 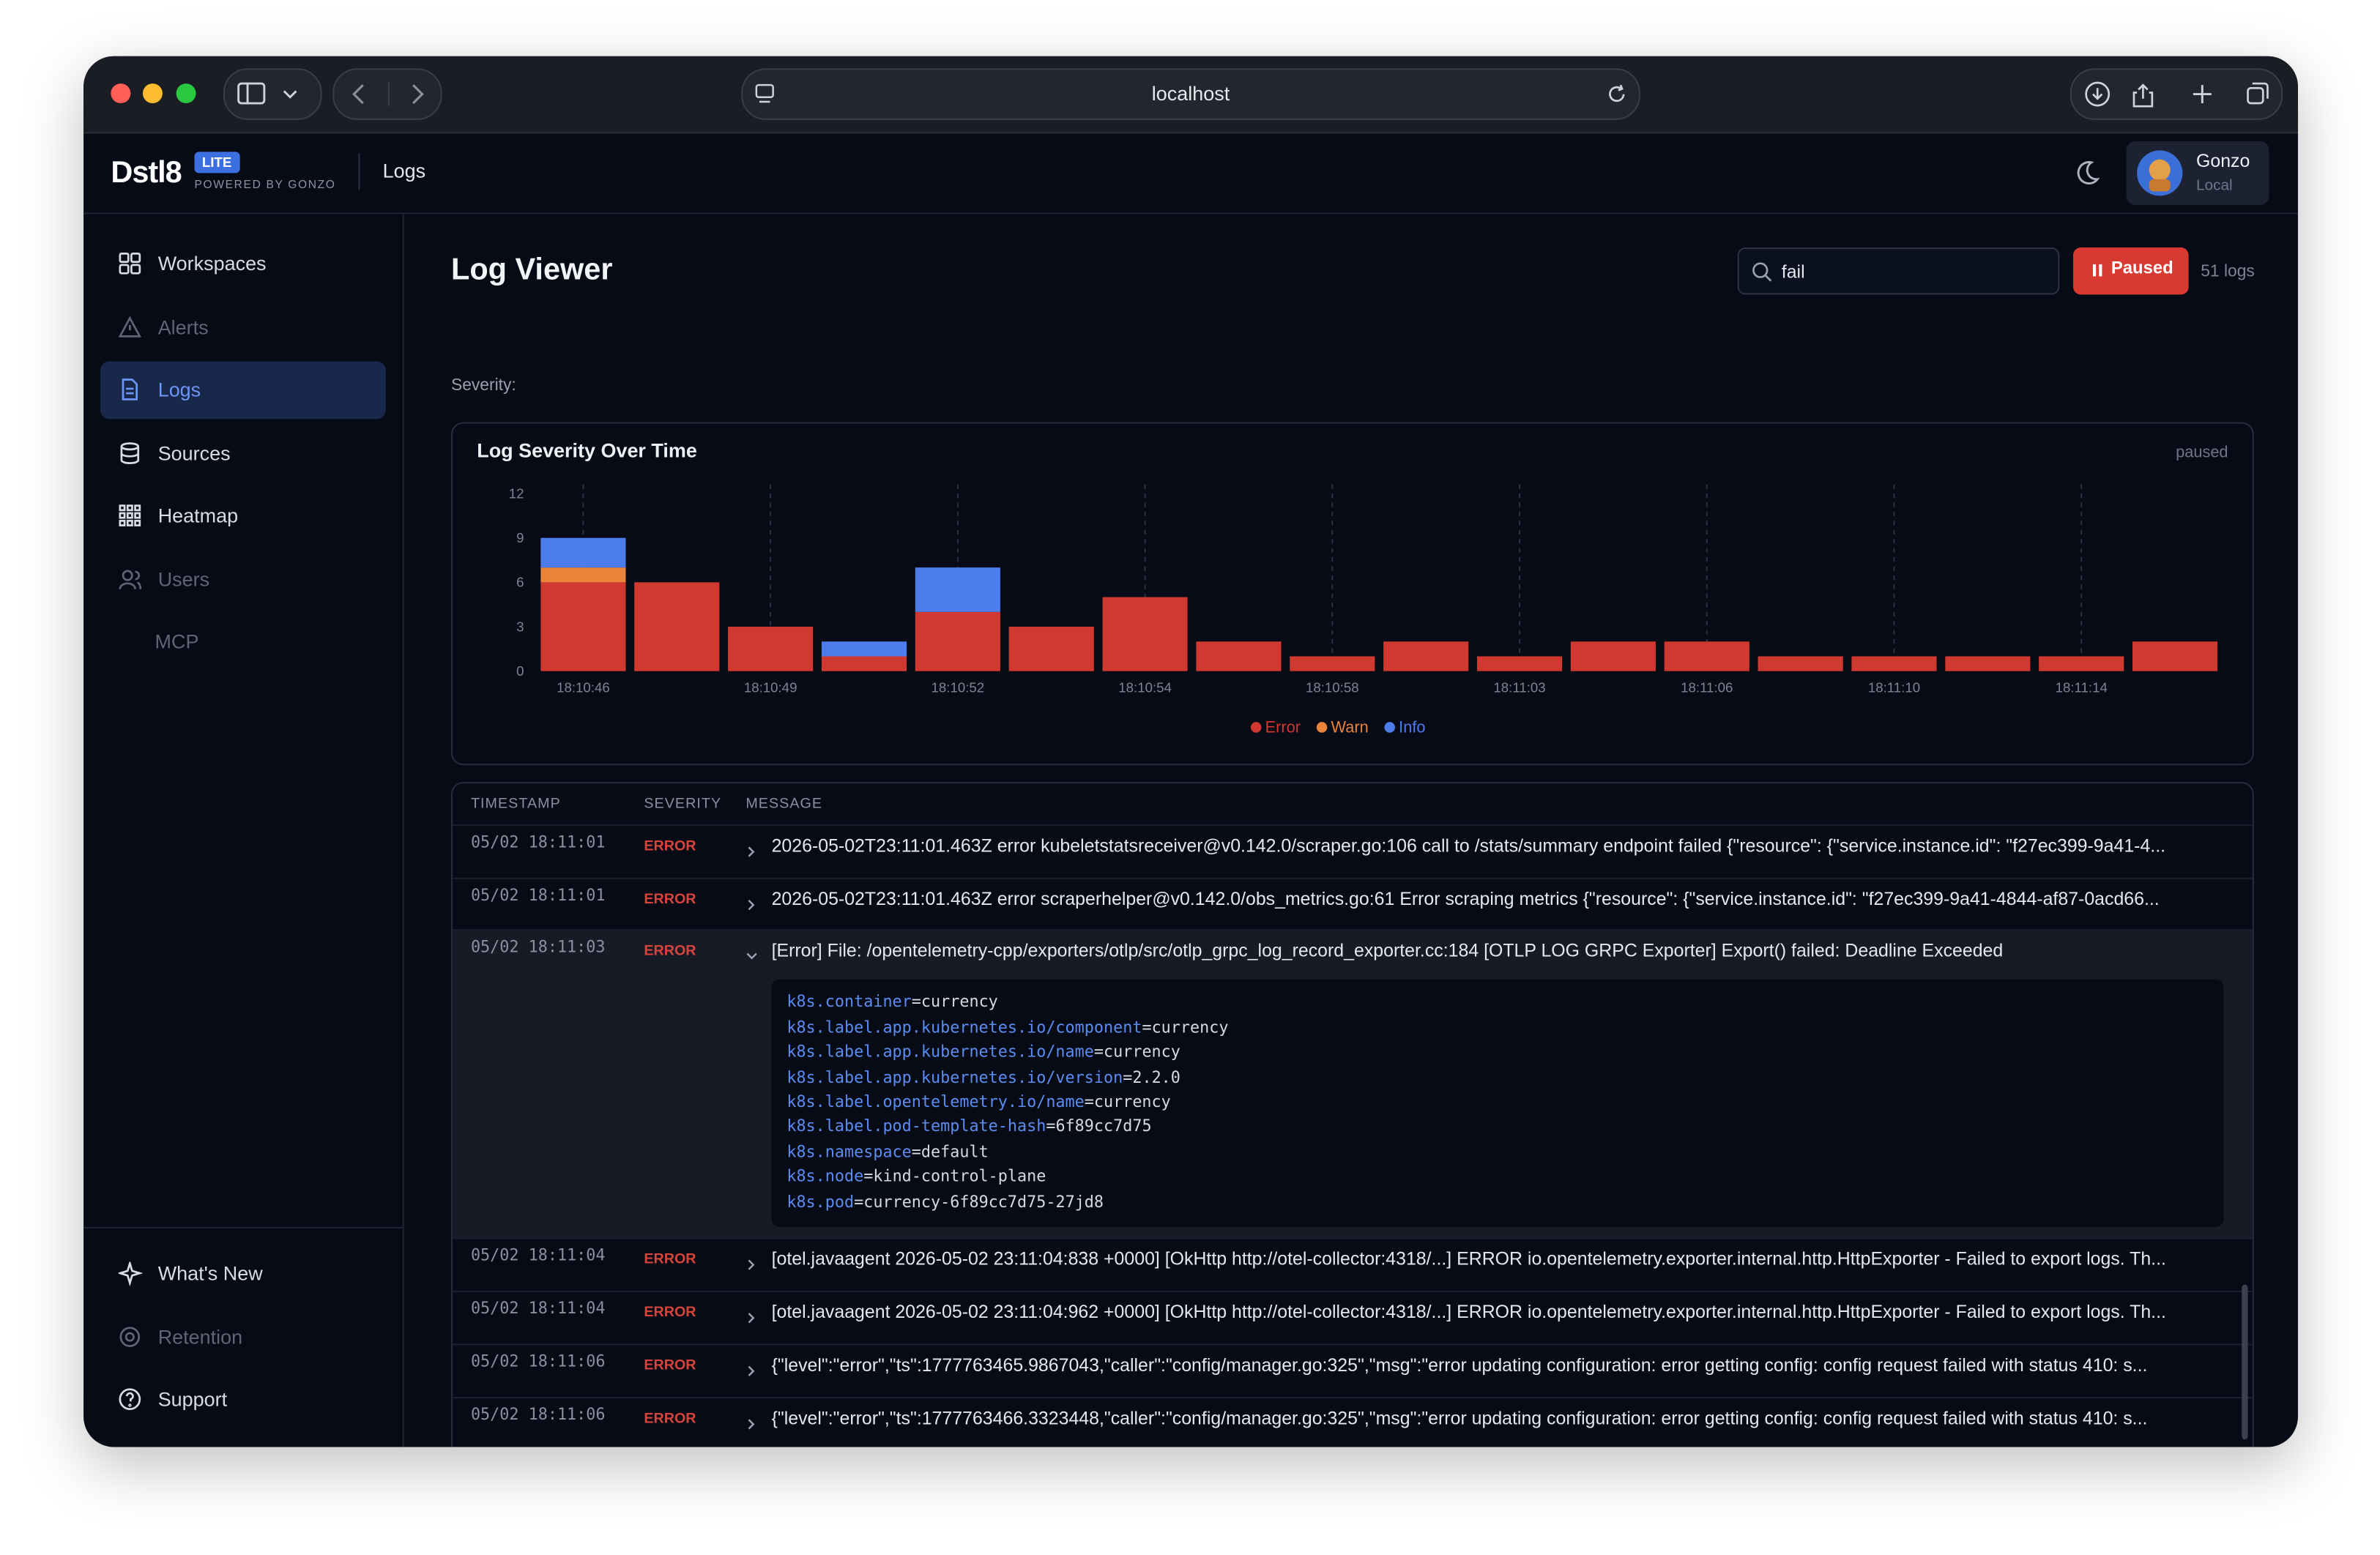 What do you see at coordinates (198, 515) in the screenshot?
I see `nav-label: Heatmap` at bounding box center [198, 515].